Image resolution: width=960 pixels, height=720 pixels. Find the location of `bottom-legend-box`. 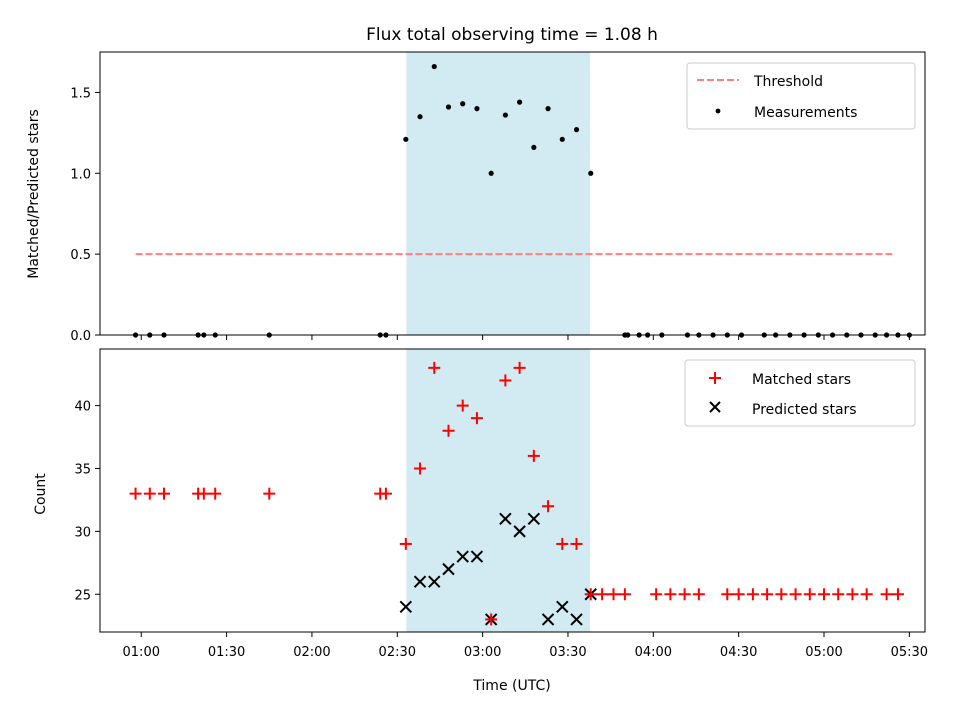

bottom-legend-box is located at coordinates (800, 393).